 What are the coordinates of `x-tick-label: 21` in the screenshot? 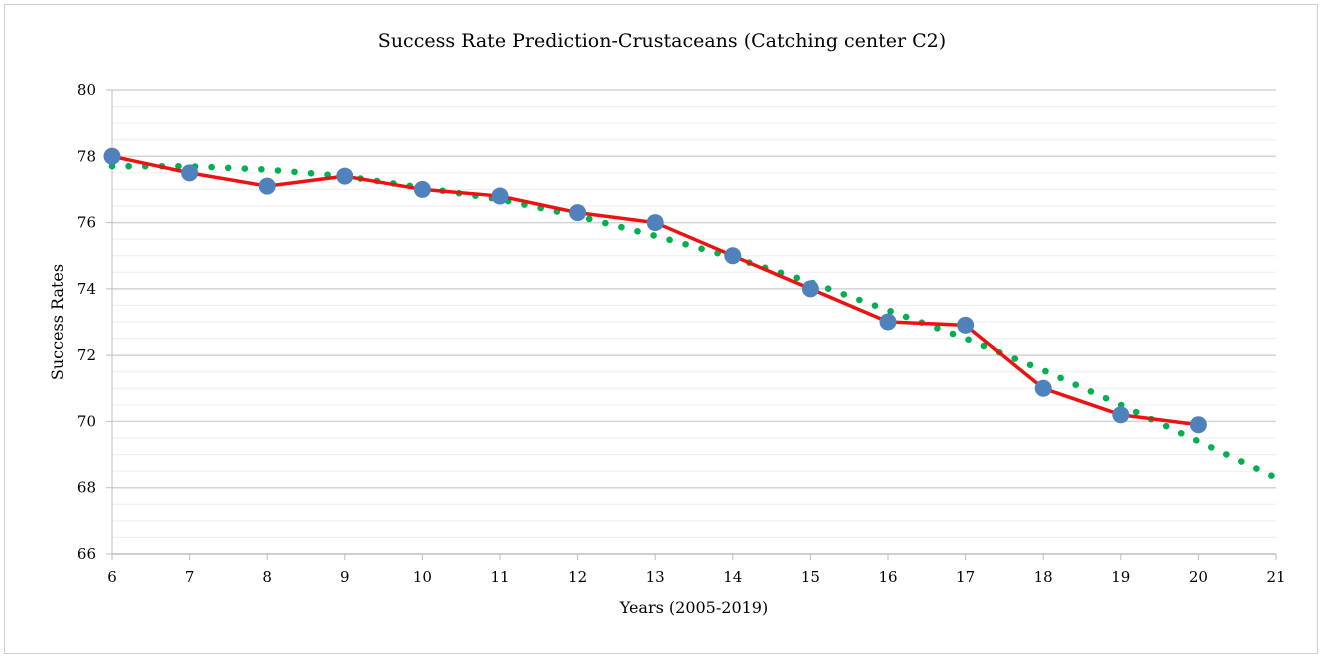 It's located at (1275, 577).